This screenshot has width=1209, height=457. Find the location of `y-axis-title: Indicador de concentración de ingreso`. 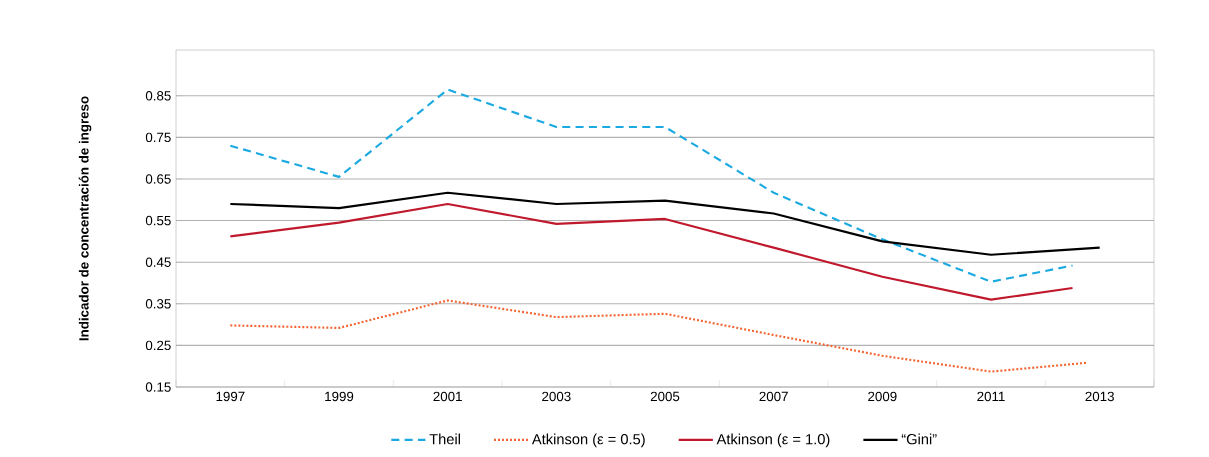

y-axis-title: Indicador de concentración de ingreso is located at coordinates (85, 218).